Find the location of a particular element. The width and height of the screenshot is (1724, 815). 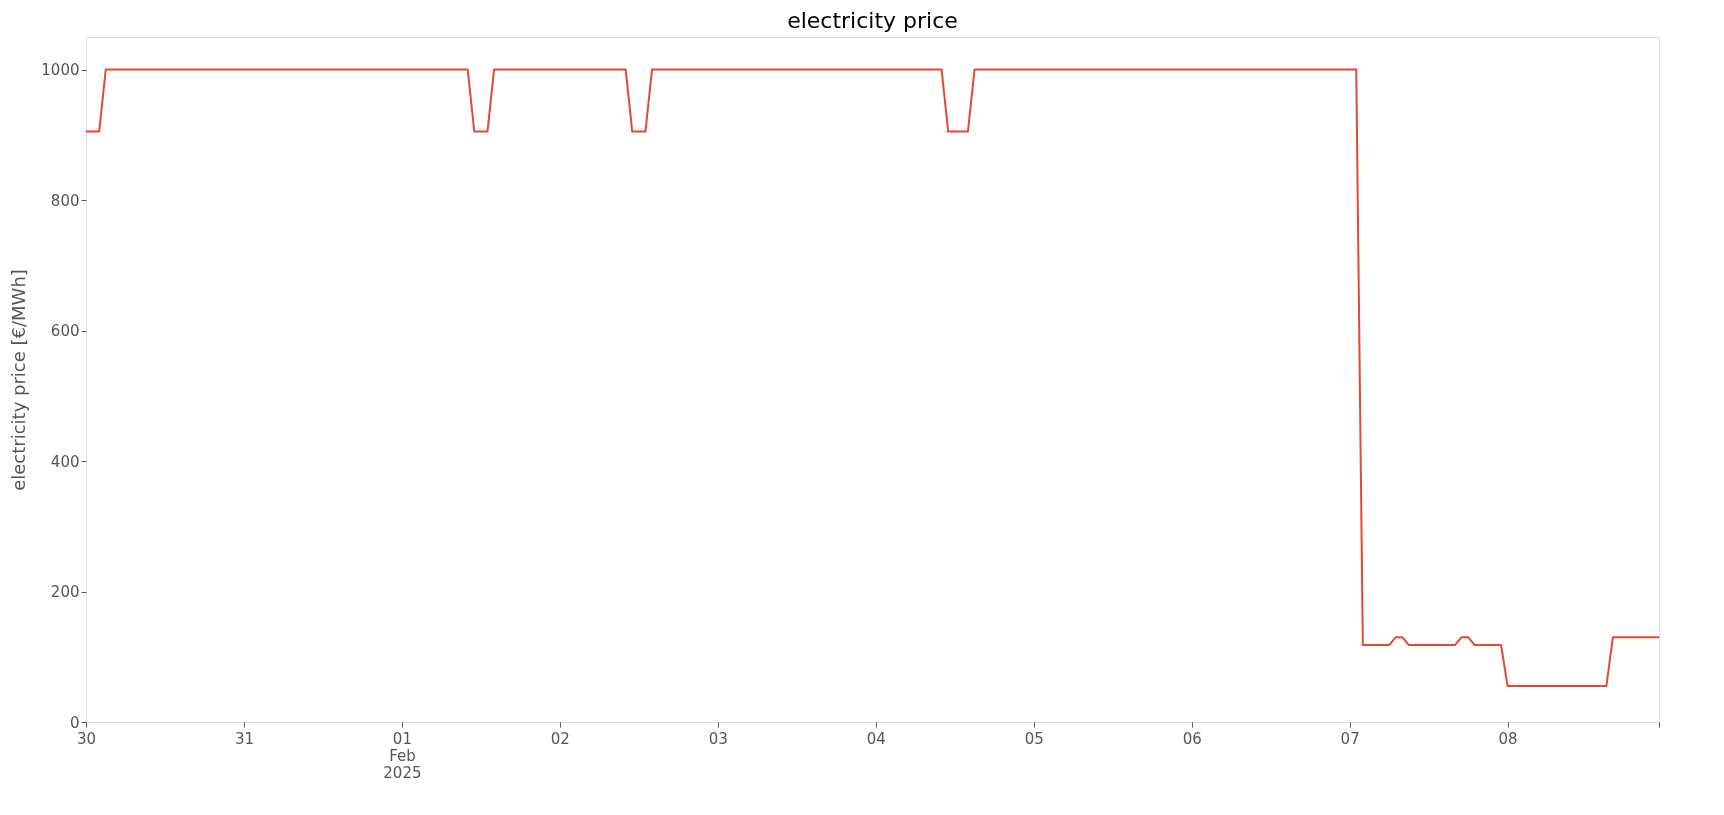

y-tick-label: 800 is located at coordinates (65, 200).